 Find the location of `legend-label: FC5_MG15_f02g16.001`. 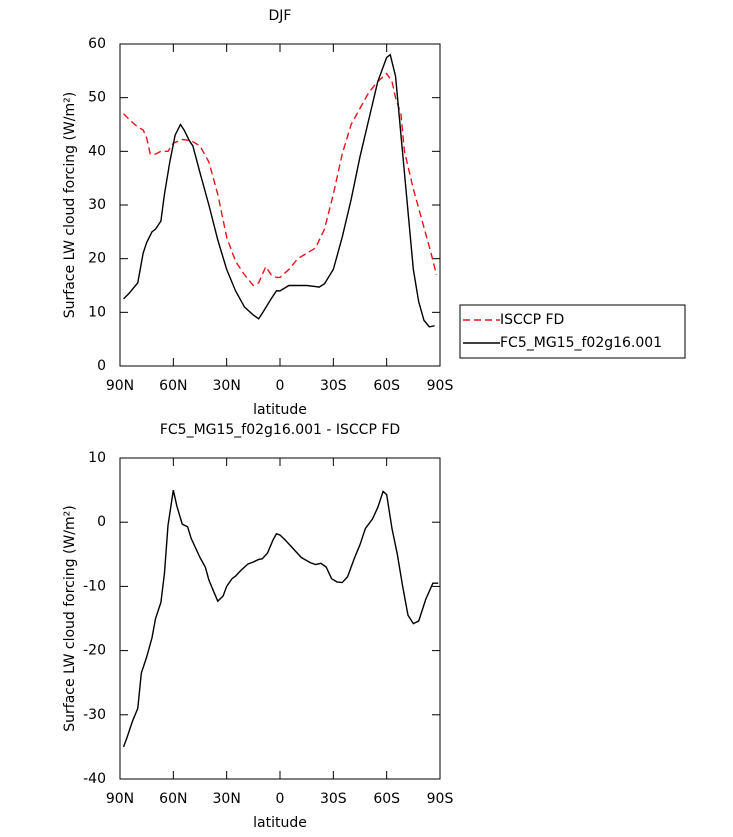

legend-label: FC5_MG15_f02g16.001 is located at coordinates (581, 343).